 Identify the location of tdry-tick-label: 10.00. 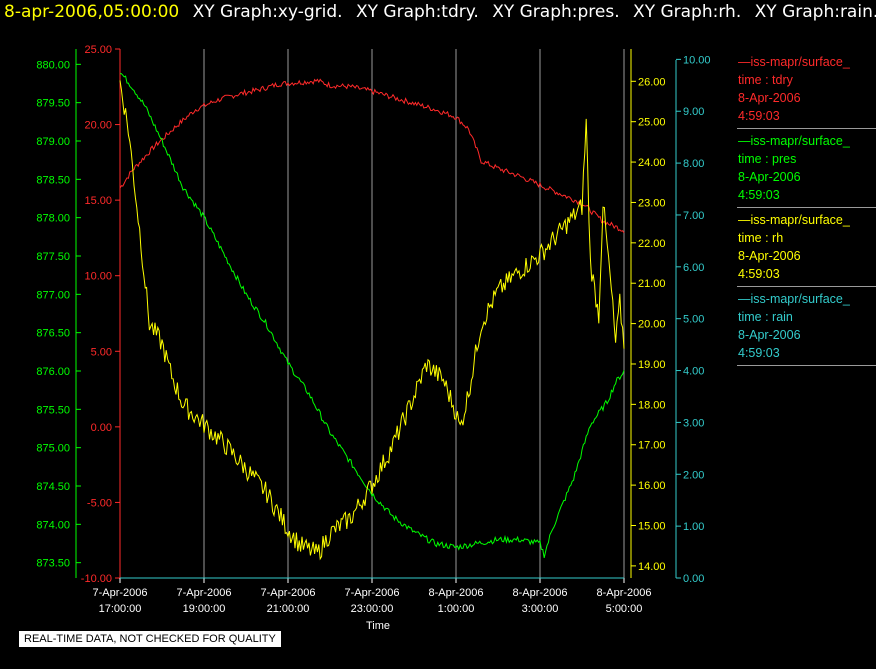
(98, 277).